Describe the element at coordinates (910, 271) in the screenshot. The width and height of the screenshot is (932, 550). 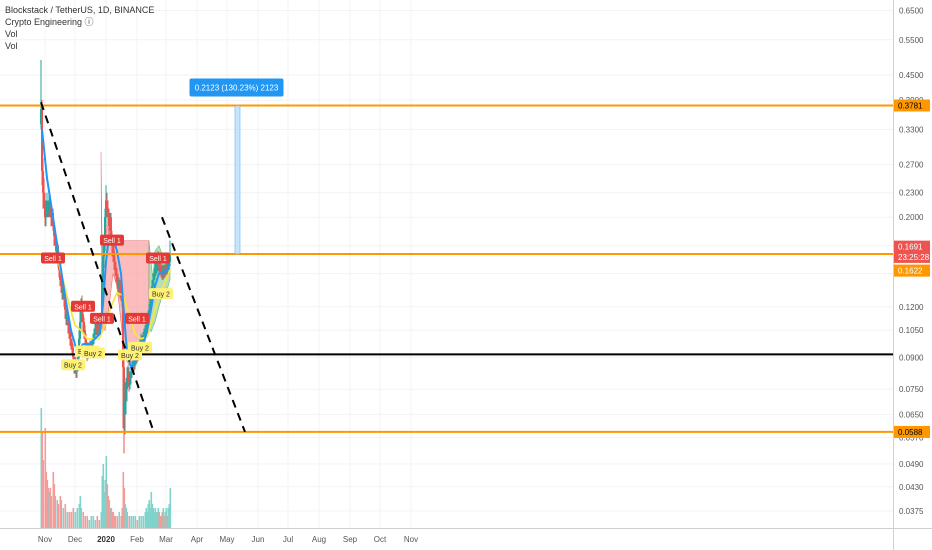
I see `price-tag-text: 0.1622` at that location.